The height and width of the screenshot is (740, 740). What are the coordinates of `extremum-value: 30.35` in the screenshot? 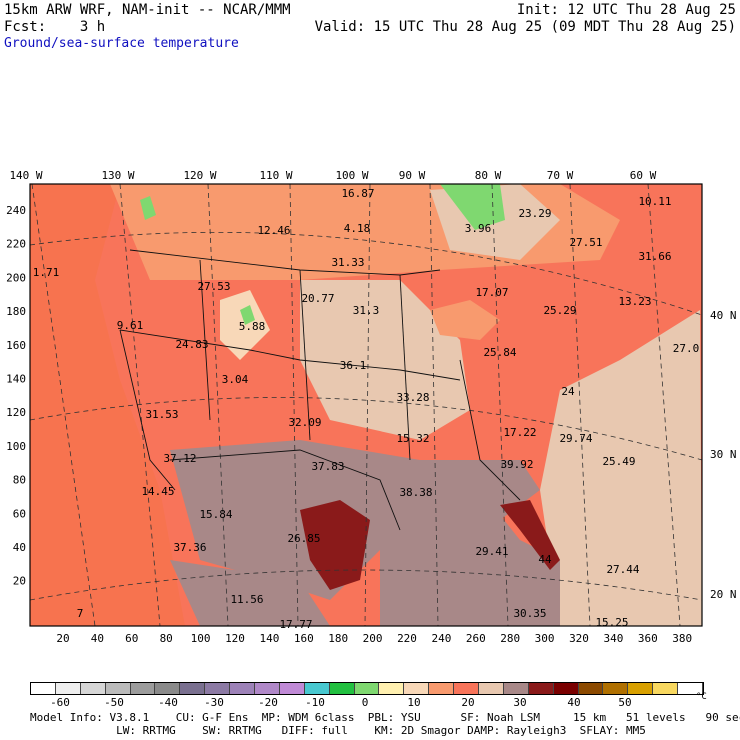 It's located at (529, 613).